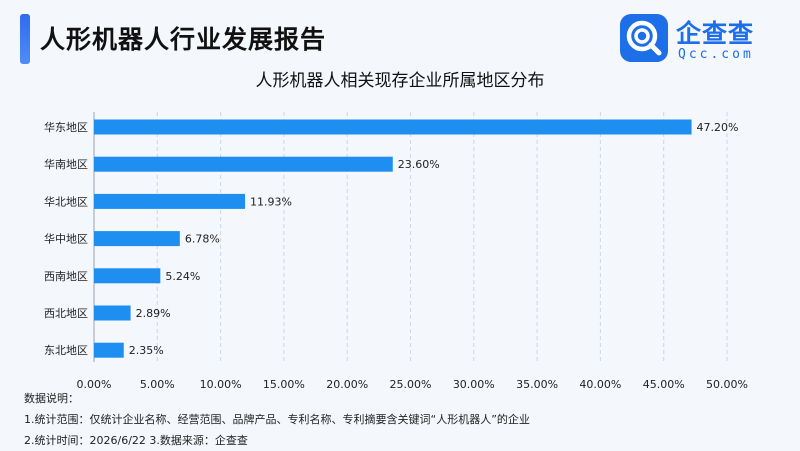 This screenshot has height=451, width=800. Describe the element at coordinates (66, 239) in the screenshot. I see `y-category-label: 华中地区` at that location.